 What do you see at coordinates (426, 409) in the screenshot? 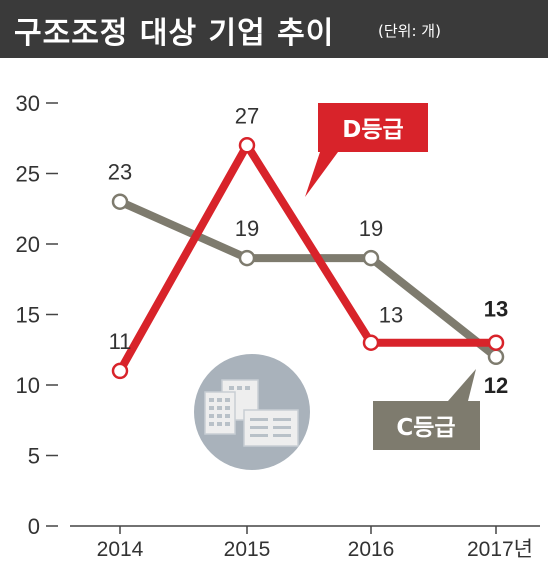
I see `legend-c-grade-box` at bounding box center [426, 409].